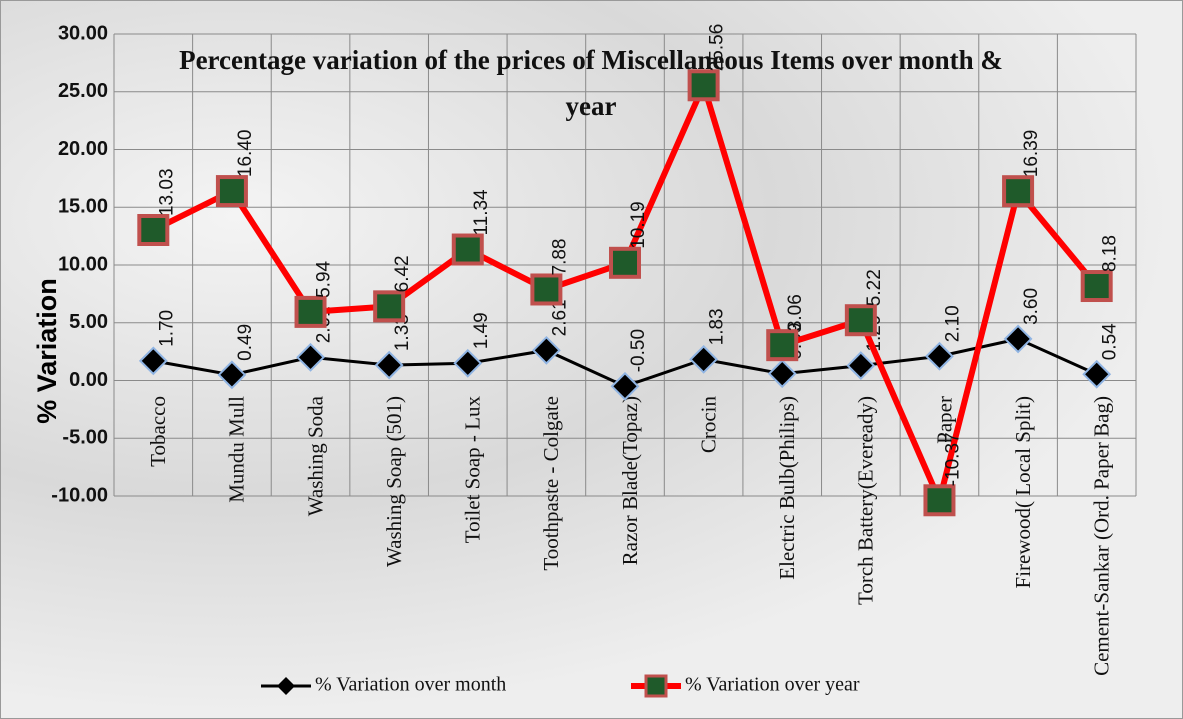 The width and height of the screenshot is (1183, 719). Describe the element at coordinates (83, 91) in the screenshot. I see `y-tick-label: 25.00` at that location.